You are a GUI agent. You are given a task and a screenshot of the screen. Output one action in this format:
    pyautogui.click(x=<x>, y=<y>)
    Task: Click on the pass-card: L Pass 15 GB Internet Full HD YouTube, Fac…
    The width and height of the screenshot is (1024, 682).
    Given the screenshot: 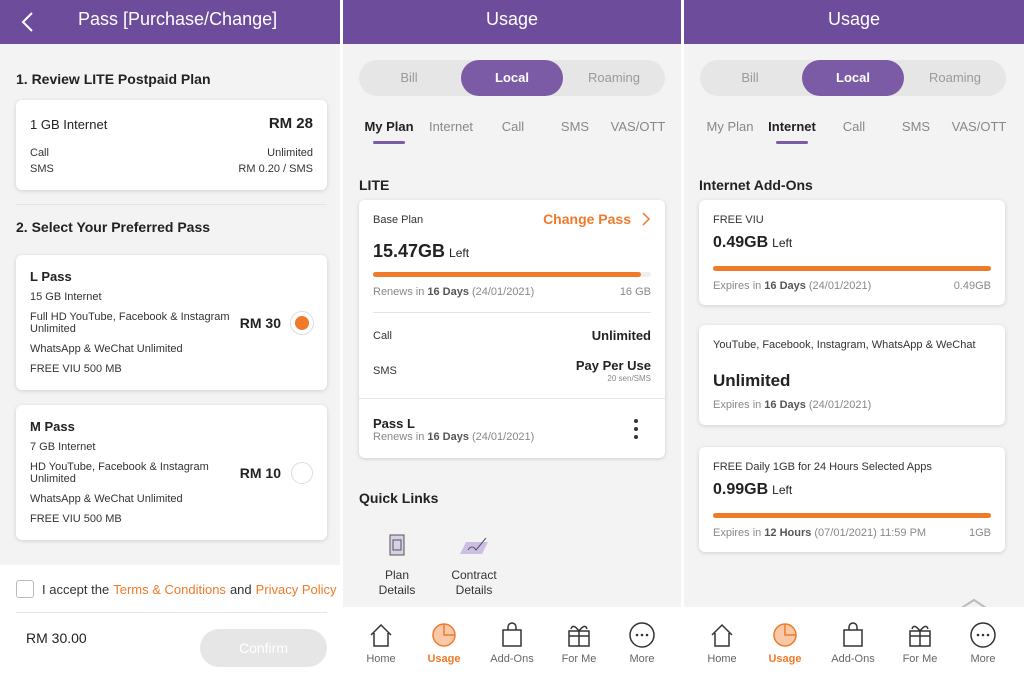 What is the action you would take?
    pyautogui.click(x=171, y=322)
    